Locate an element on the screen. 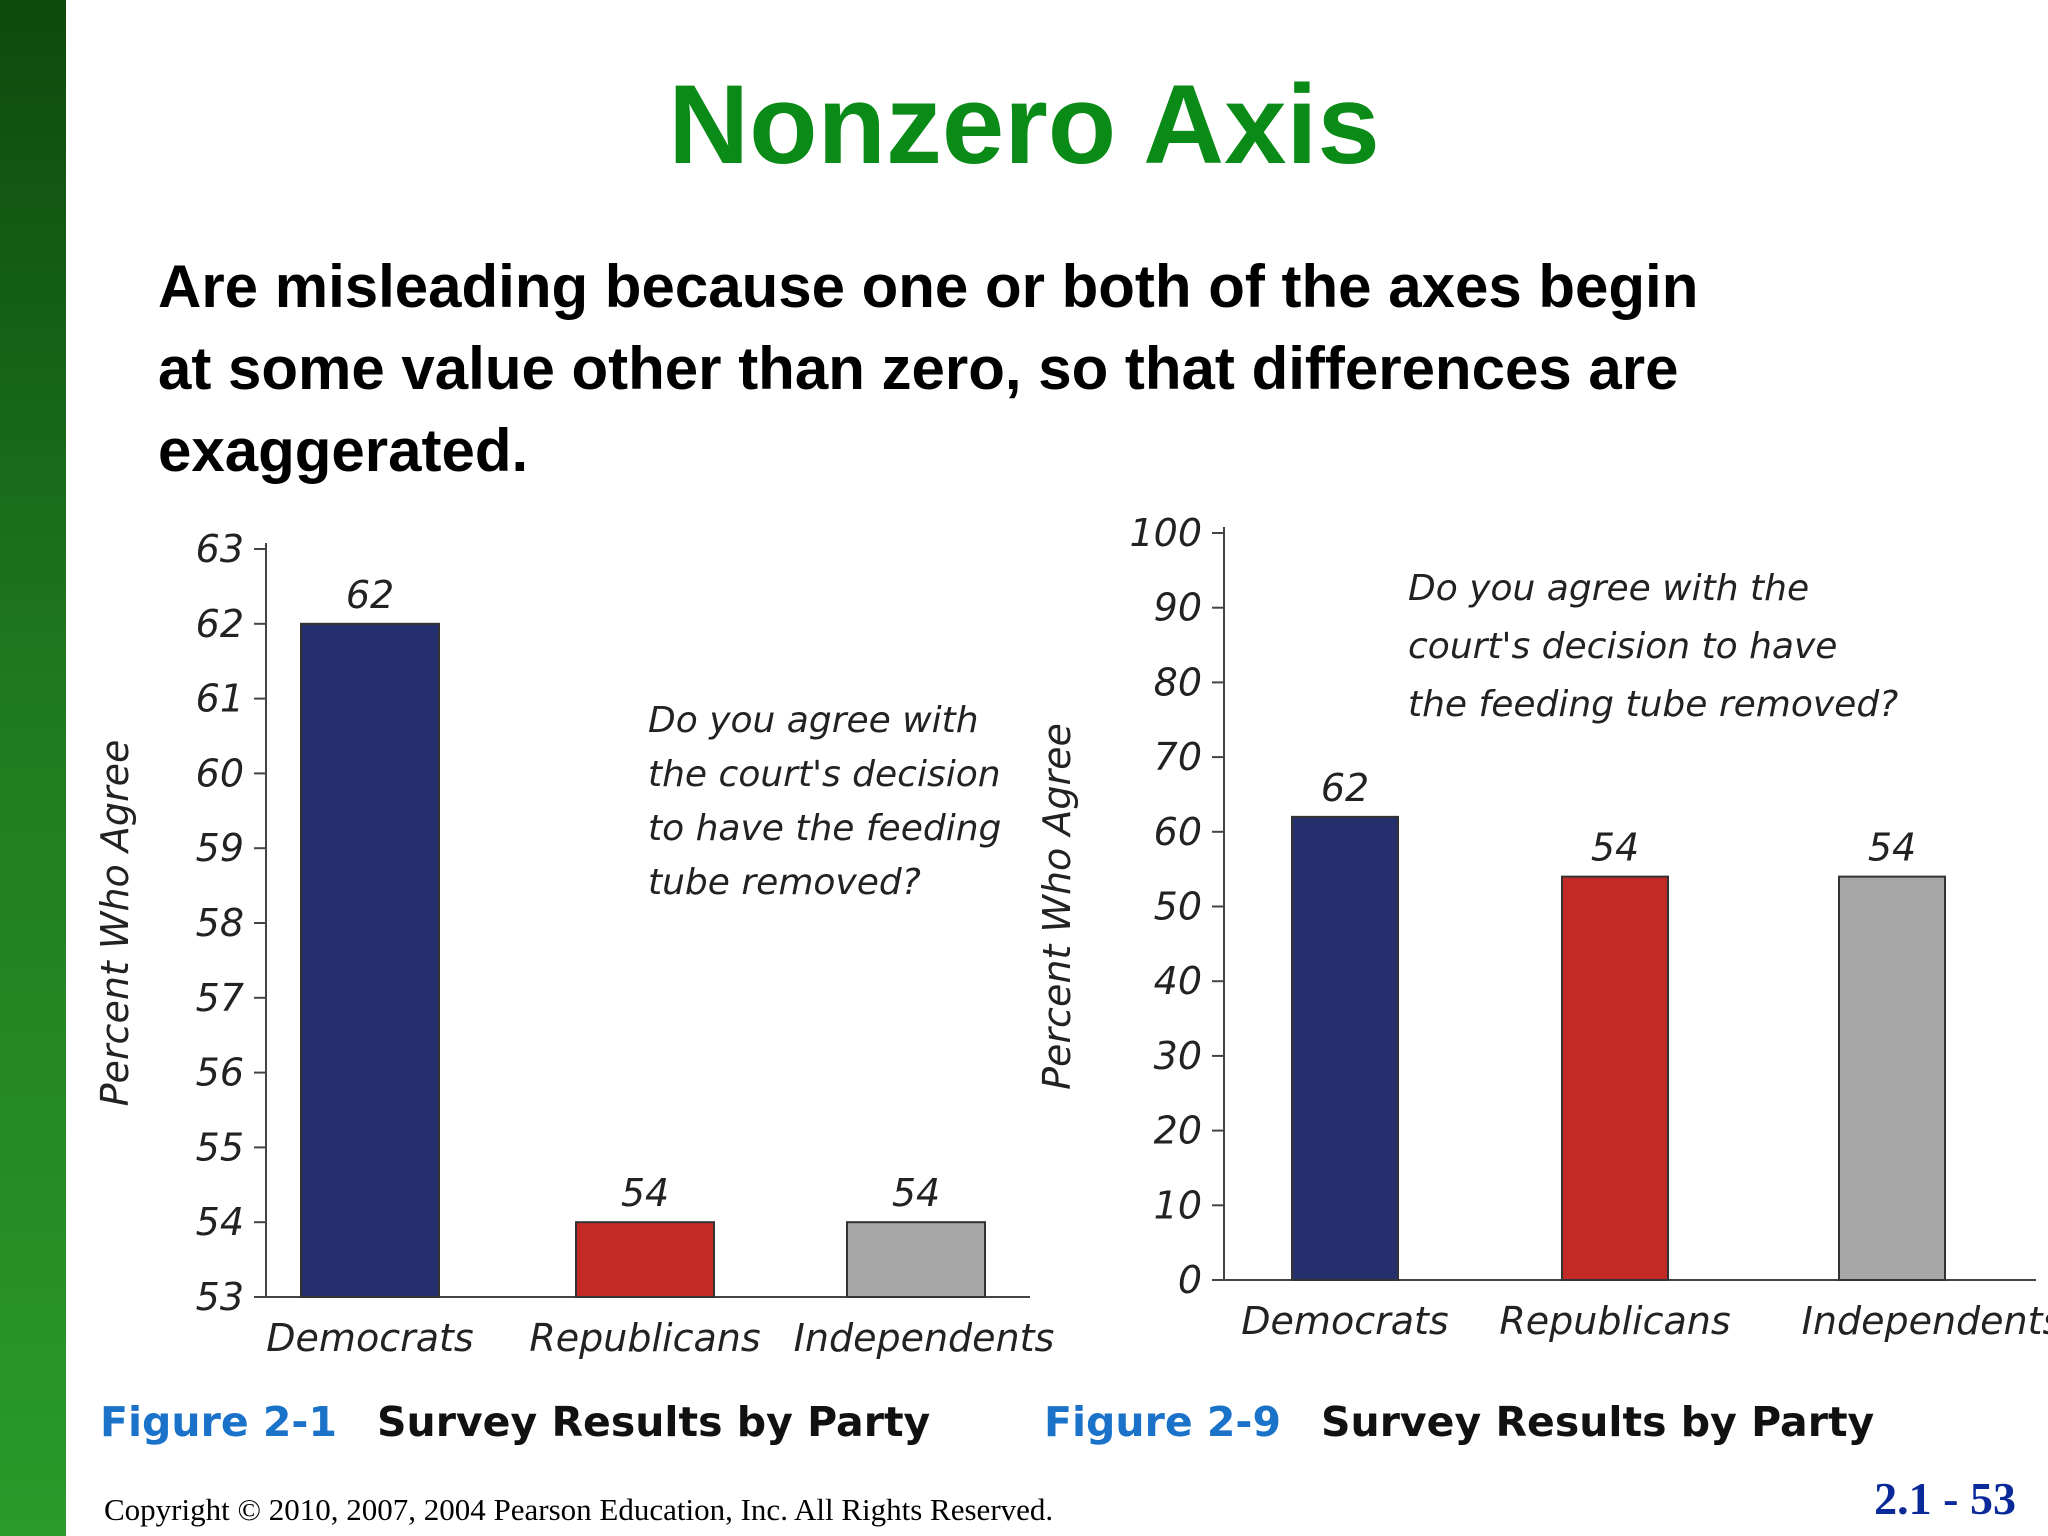 The height and width of the screenshot is (1536, 2048). y-tick-label: 10 is located at coordinates (1178, 1205).